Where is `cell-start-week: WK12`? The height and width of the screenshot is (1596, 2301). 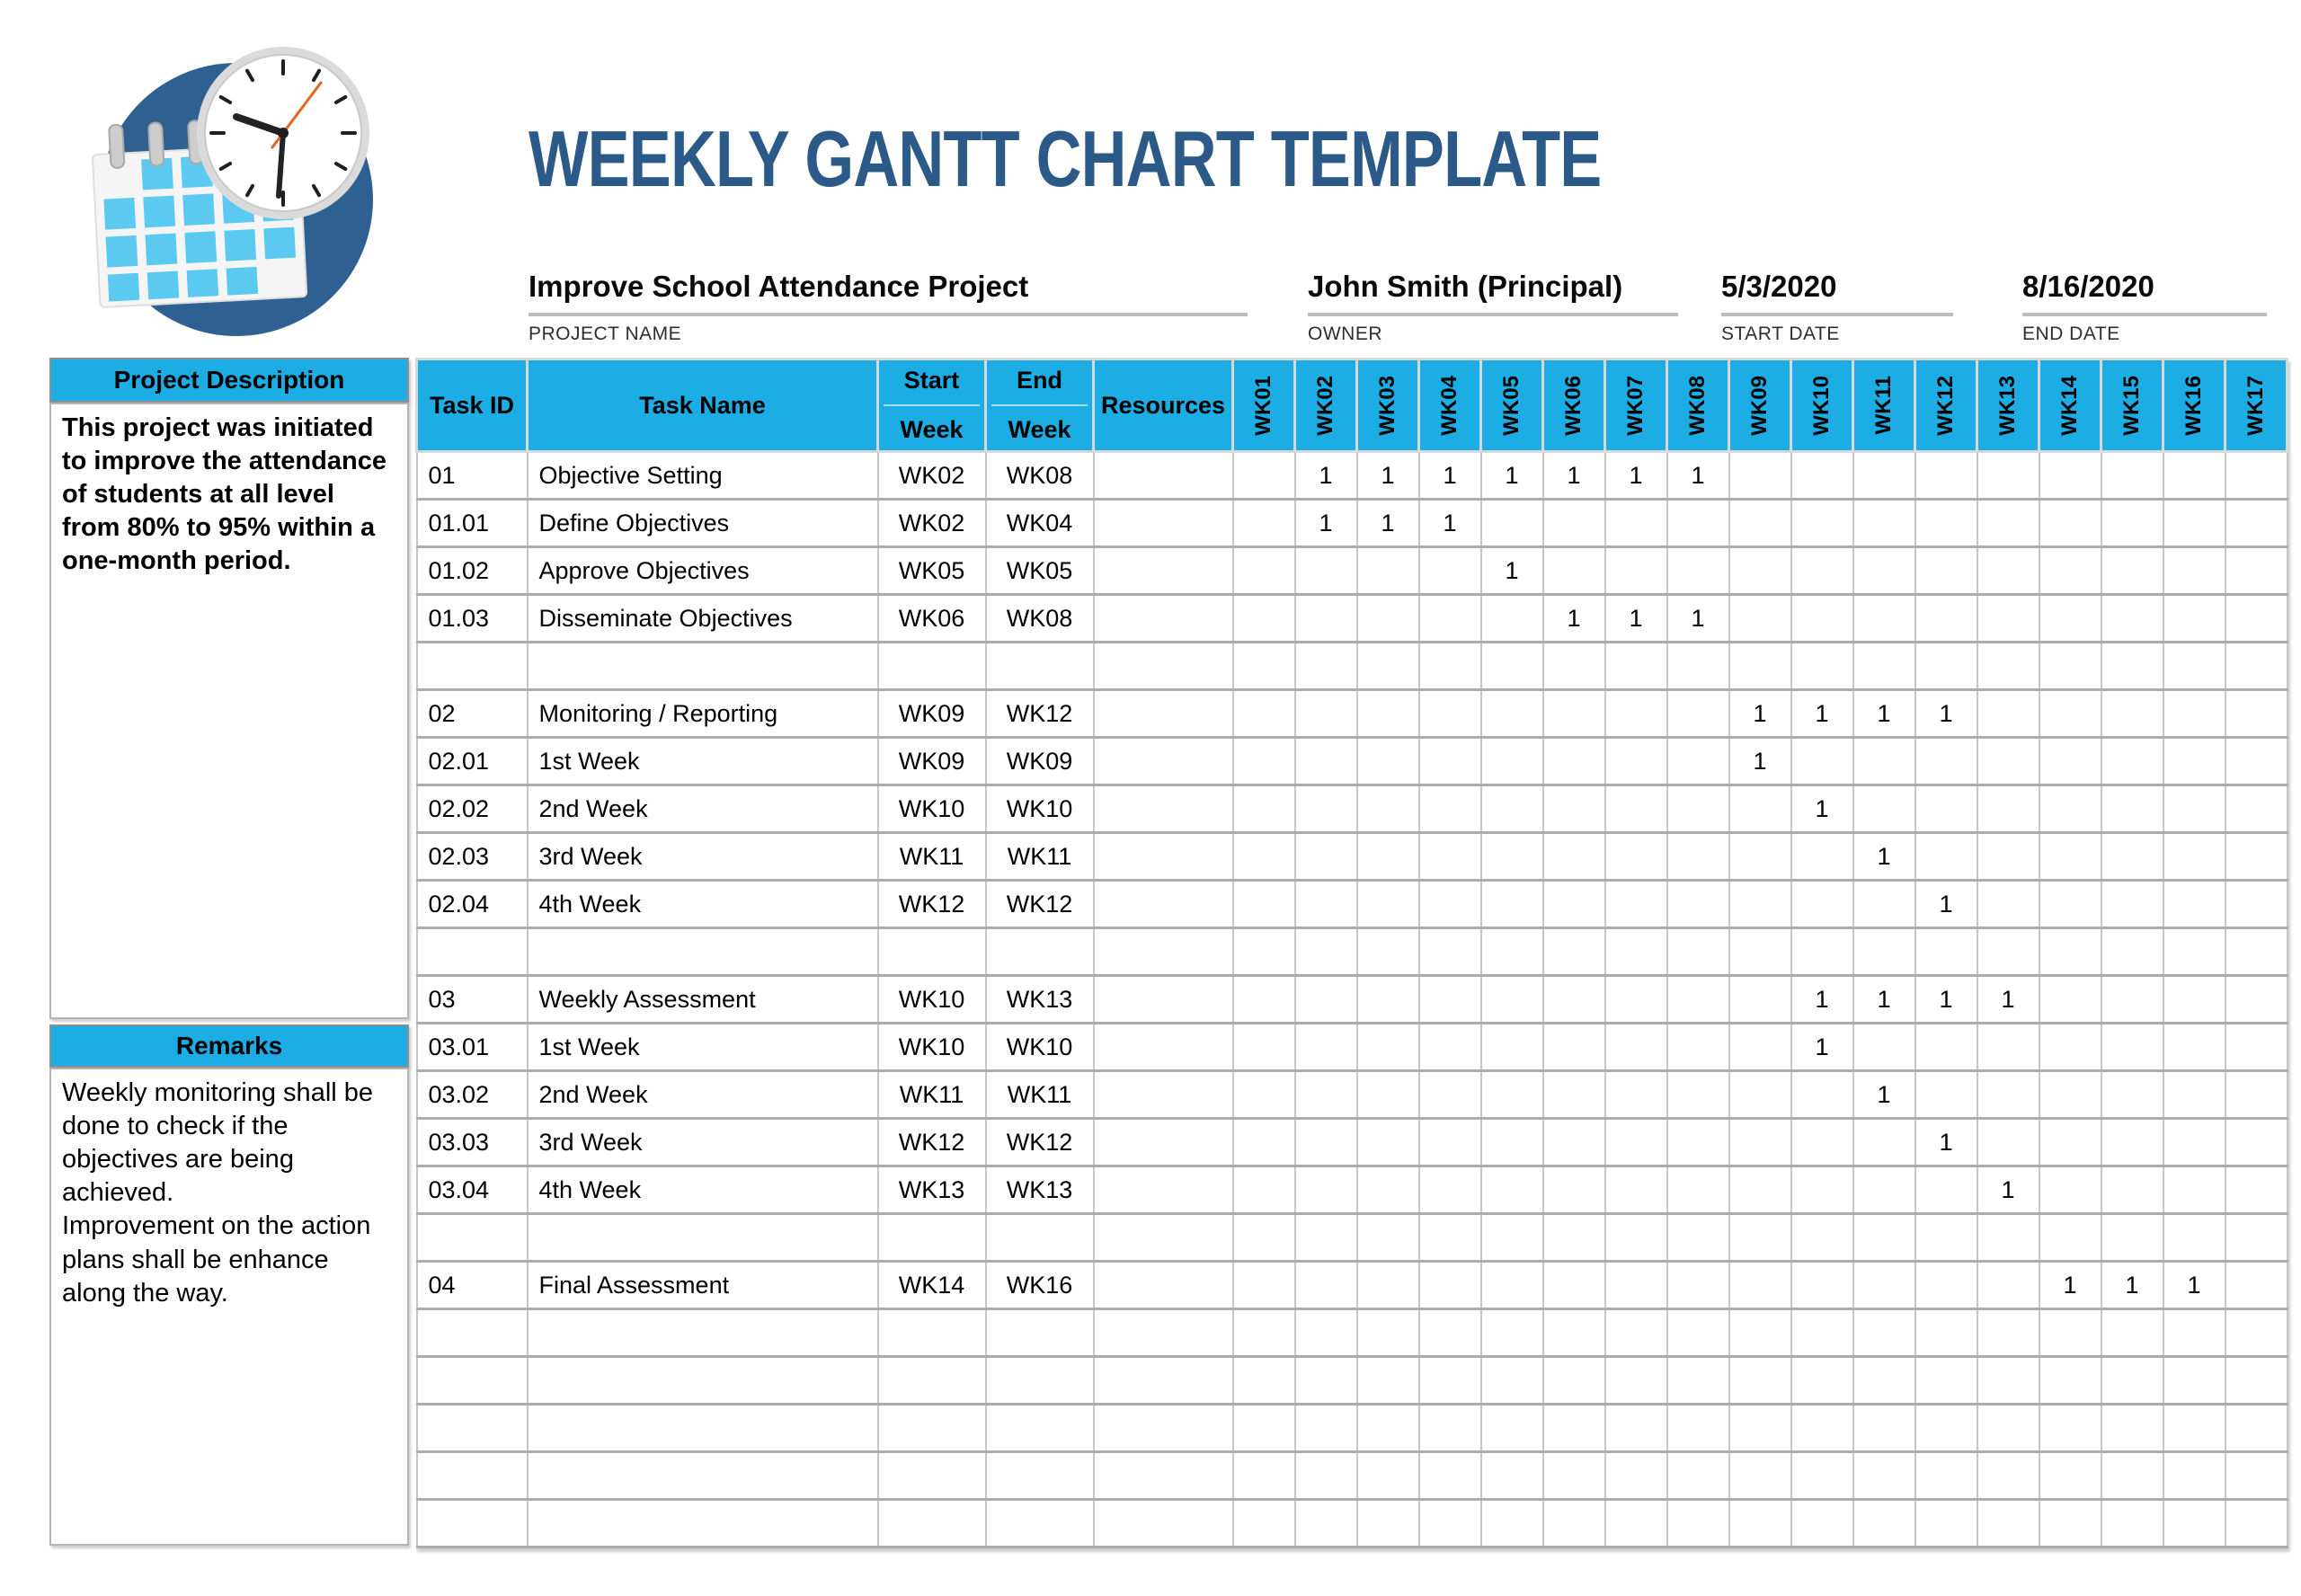
cell-start-week: WK12 is located at coordinates (931, 904).